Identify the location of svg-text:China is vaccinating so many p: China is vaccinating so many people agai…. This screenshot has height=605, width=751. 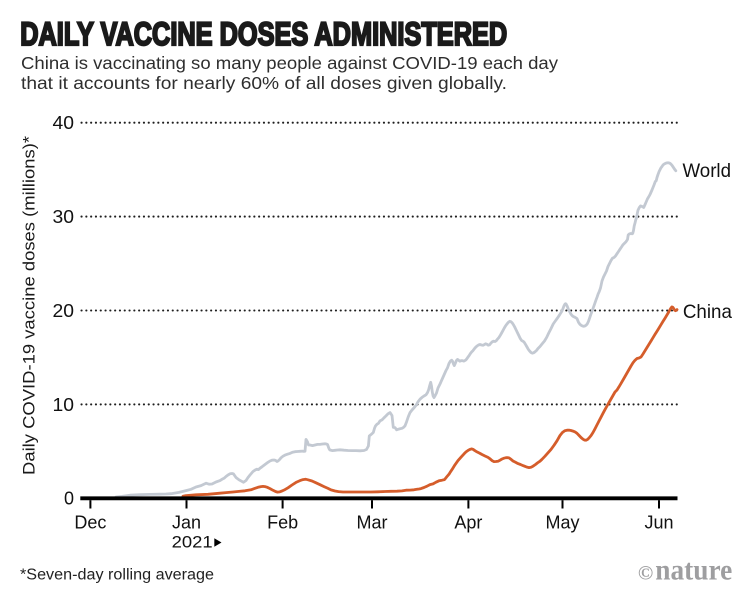
(289, 63).